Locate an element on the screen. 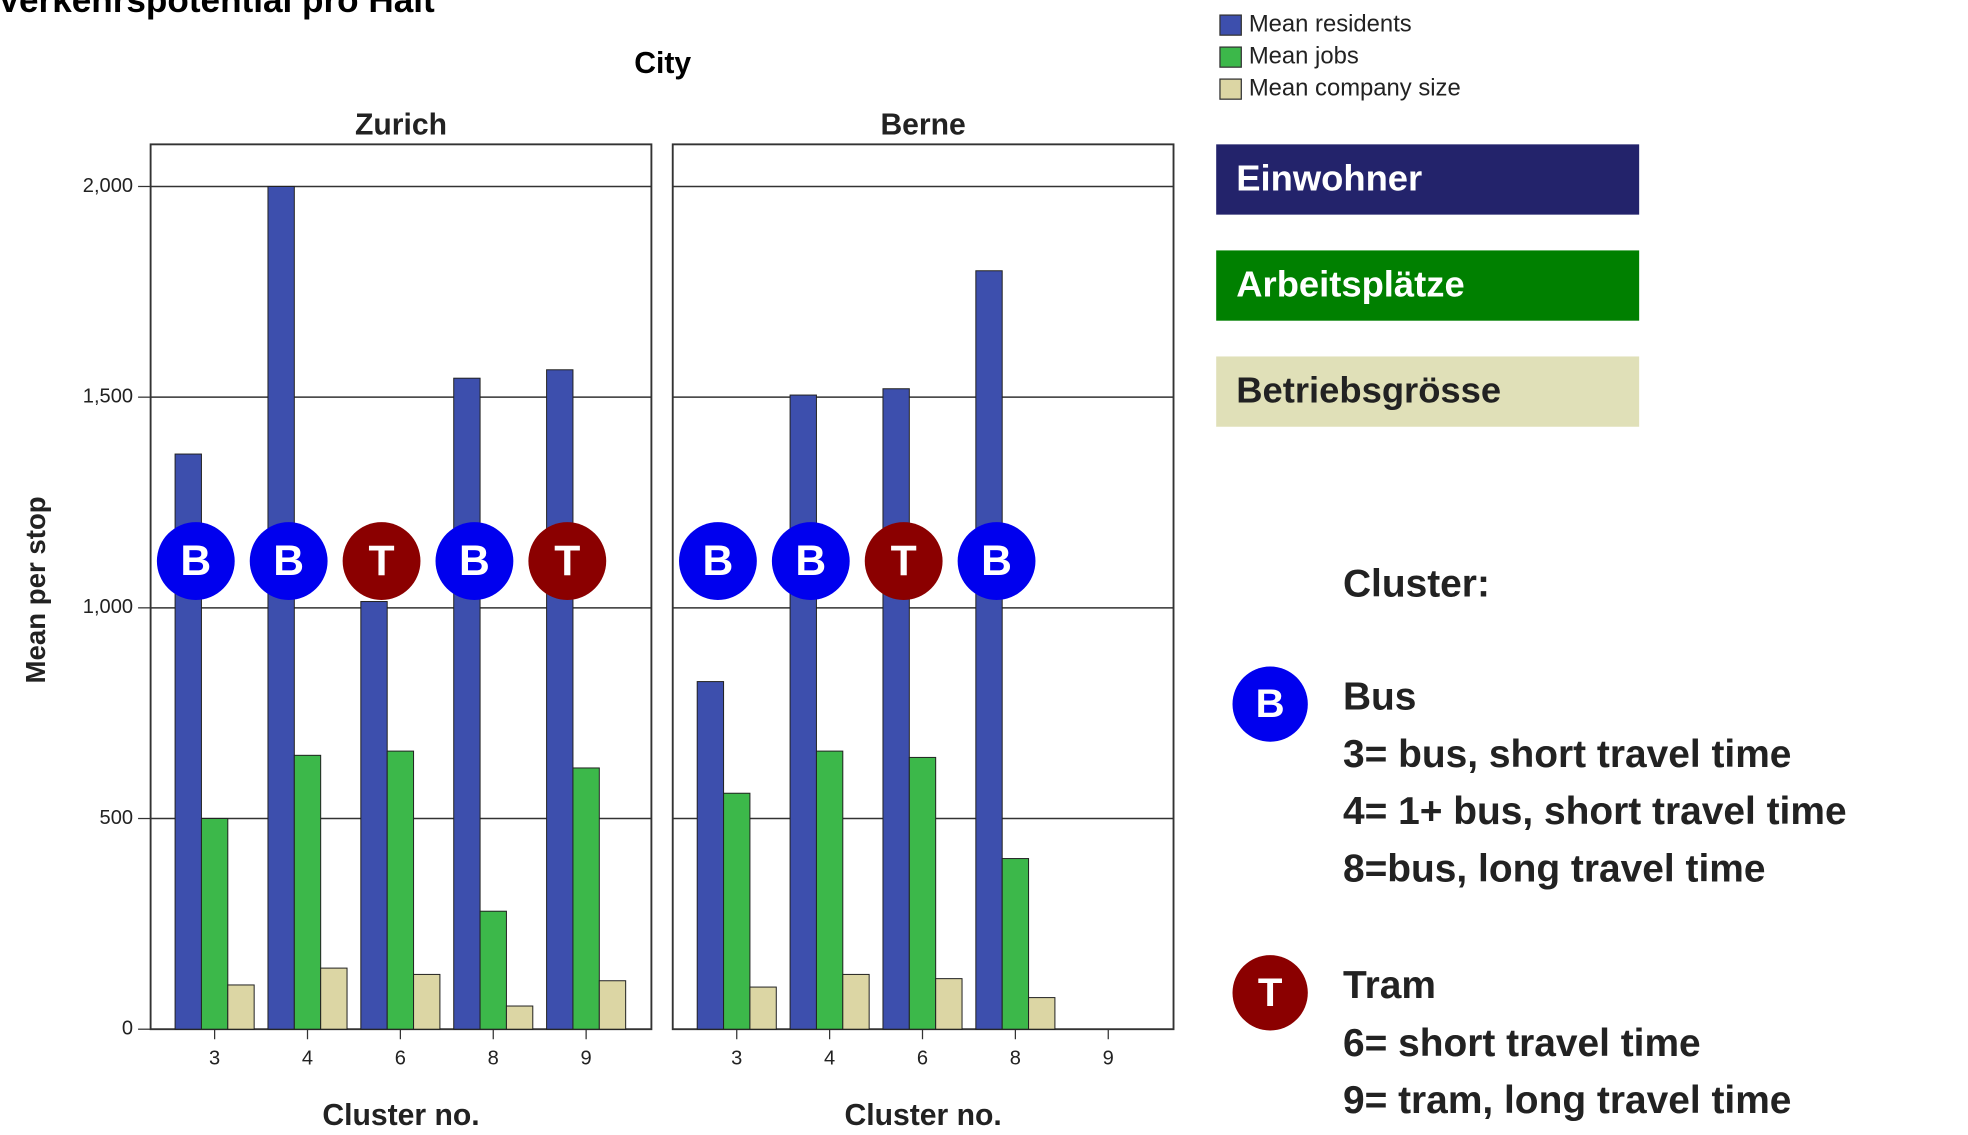  cluster-line: 8=bus, long travel time is located at coordinates (1554, 868).